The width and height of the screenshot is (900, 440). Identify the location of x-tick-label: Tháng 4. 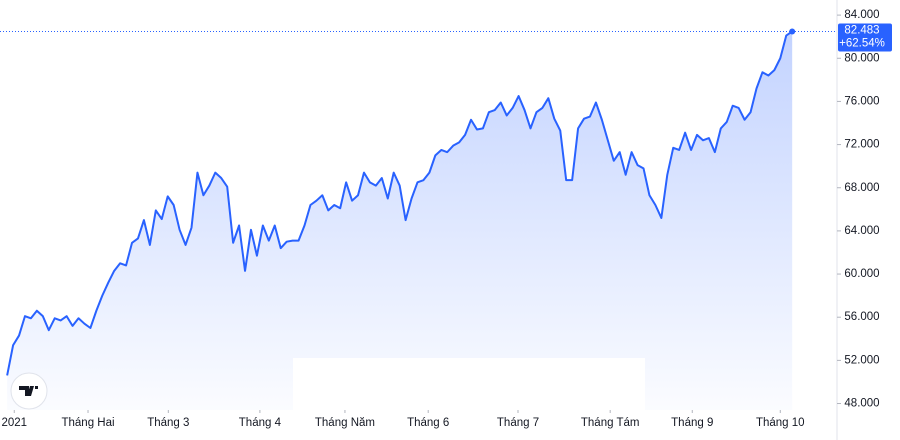
(260, 423).